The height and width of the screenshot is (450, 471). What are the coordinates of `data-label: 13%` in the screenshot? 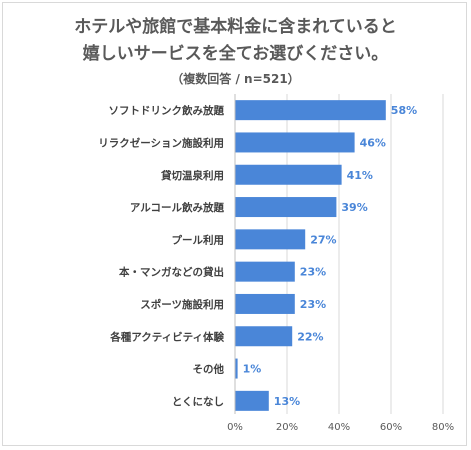 It's located at (287, 401).